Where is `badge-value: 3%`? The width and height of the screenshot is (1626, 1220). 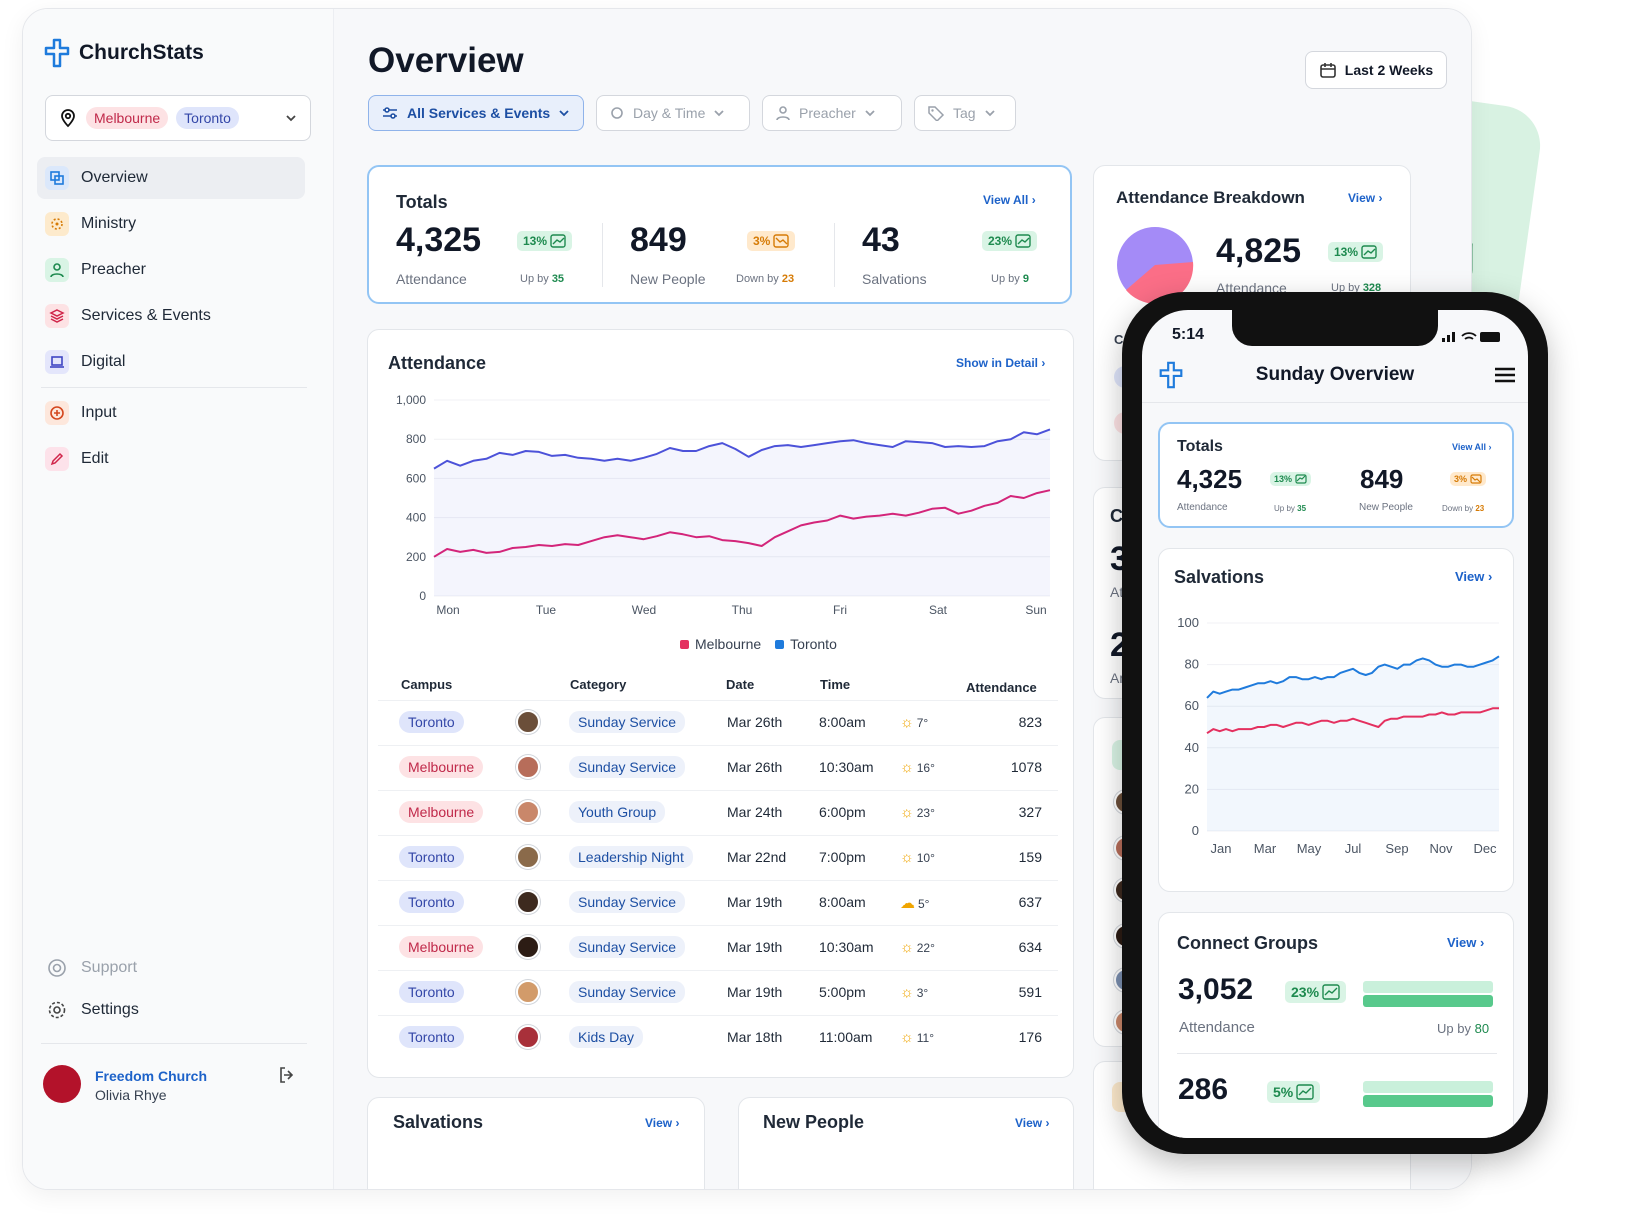 badge-value: 3% is located at coordinates (762, 241).